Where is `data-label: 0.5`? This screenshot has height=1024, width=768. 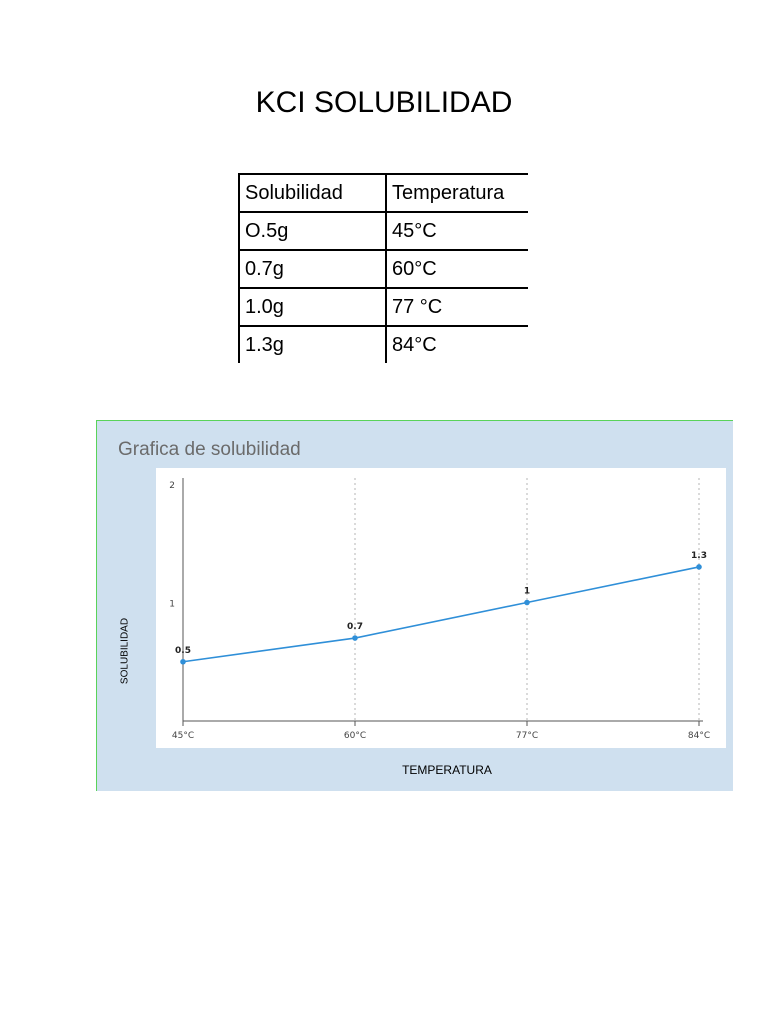
data-label: 0.5 is located at coordinates (183, 651).